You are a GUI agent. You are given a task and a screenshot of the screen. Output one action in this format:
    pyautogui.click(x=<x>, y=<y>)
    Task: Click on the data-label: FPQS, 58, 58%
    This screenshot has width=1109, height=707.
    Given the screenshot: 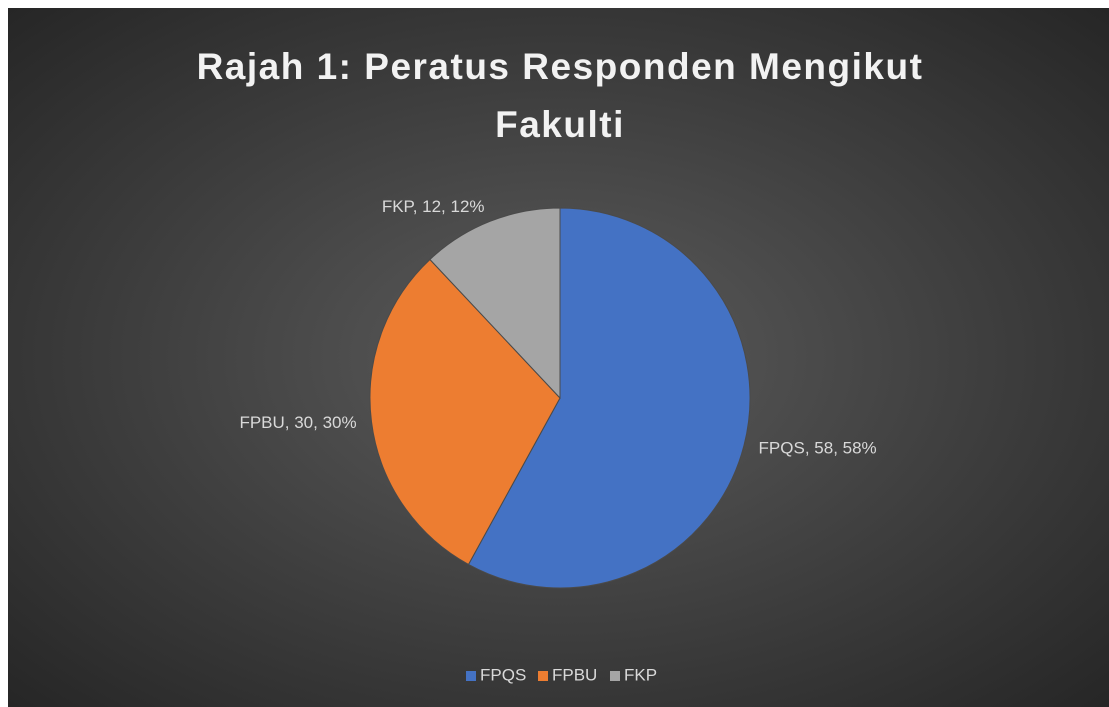 What is the action you would take?
    pyautogui.click(x=818, y=447)
    